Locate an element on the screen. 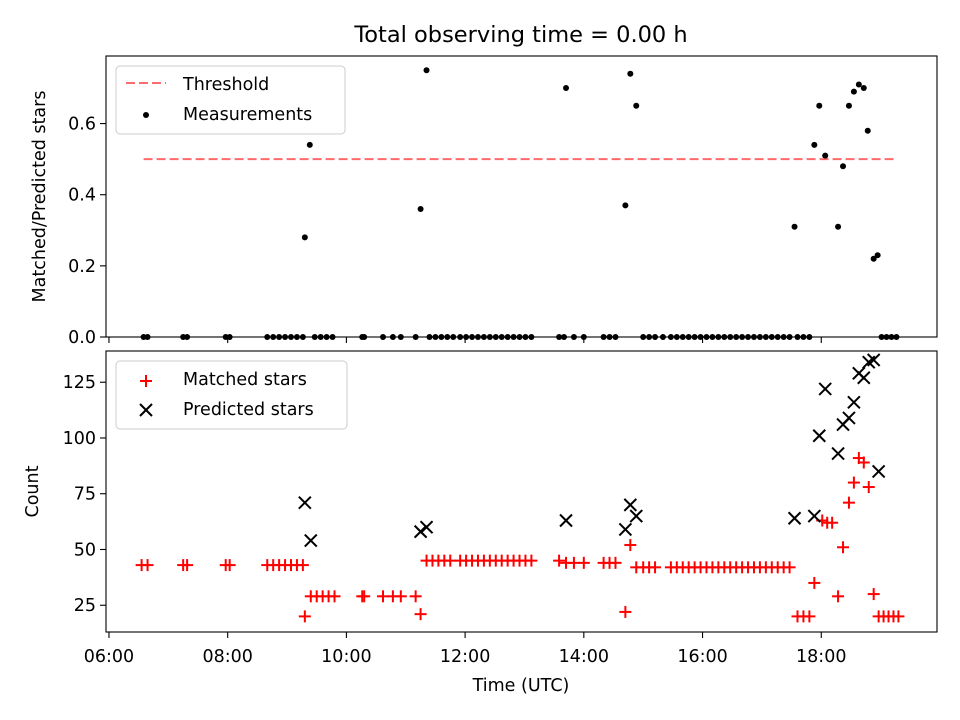  matched-legend-swatch is located at coordinates (146, 381).